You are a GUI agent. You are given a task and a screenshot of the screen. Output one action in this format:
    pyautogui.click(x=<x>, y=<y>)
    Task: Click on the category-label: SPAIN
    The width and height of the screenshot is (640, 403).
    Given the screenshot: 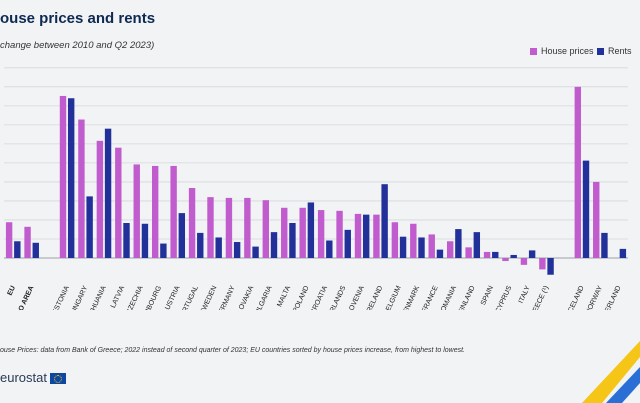 What is the action you would take?
    pyautogui.click(x=487, y=296)
    